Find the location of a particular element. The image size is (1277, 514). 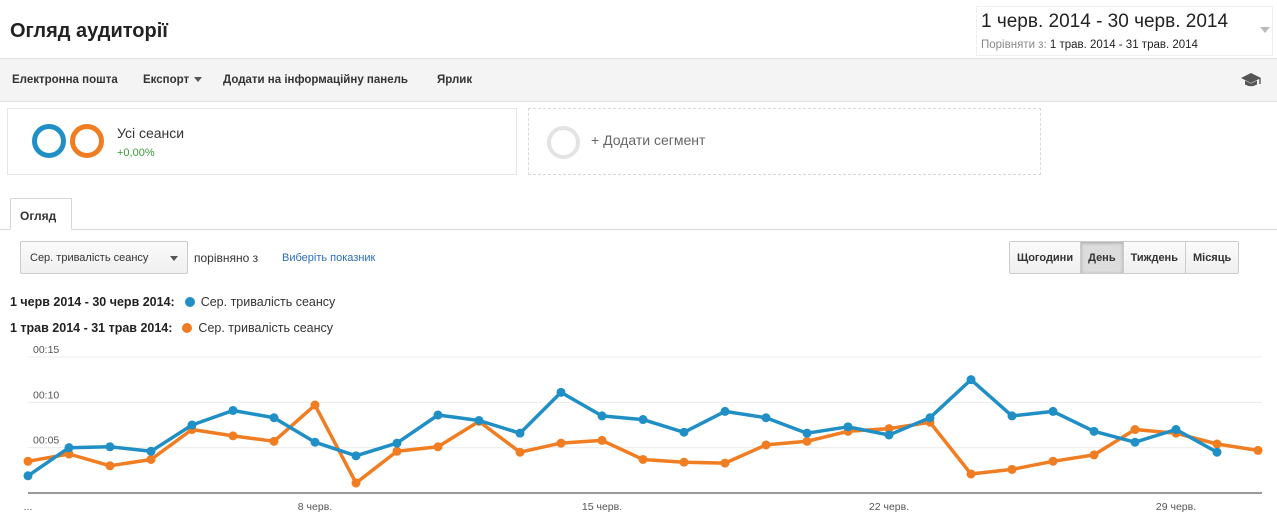

add-segment-label: + Додати сегмент is located at coordinates (648, 140).